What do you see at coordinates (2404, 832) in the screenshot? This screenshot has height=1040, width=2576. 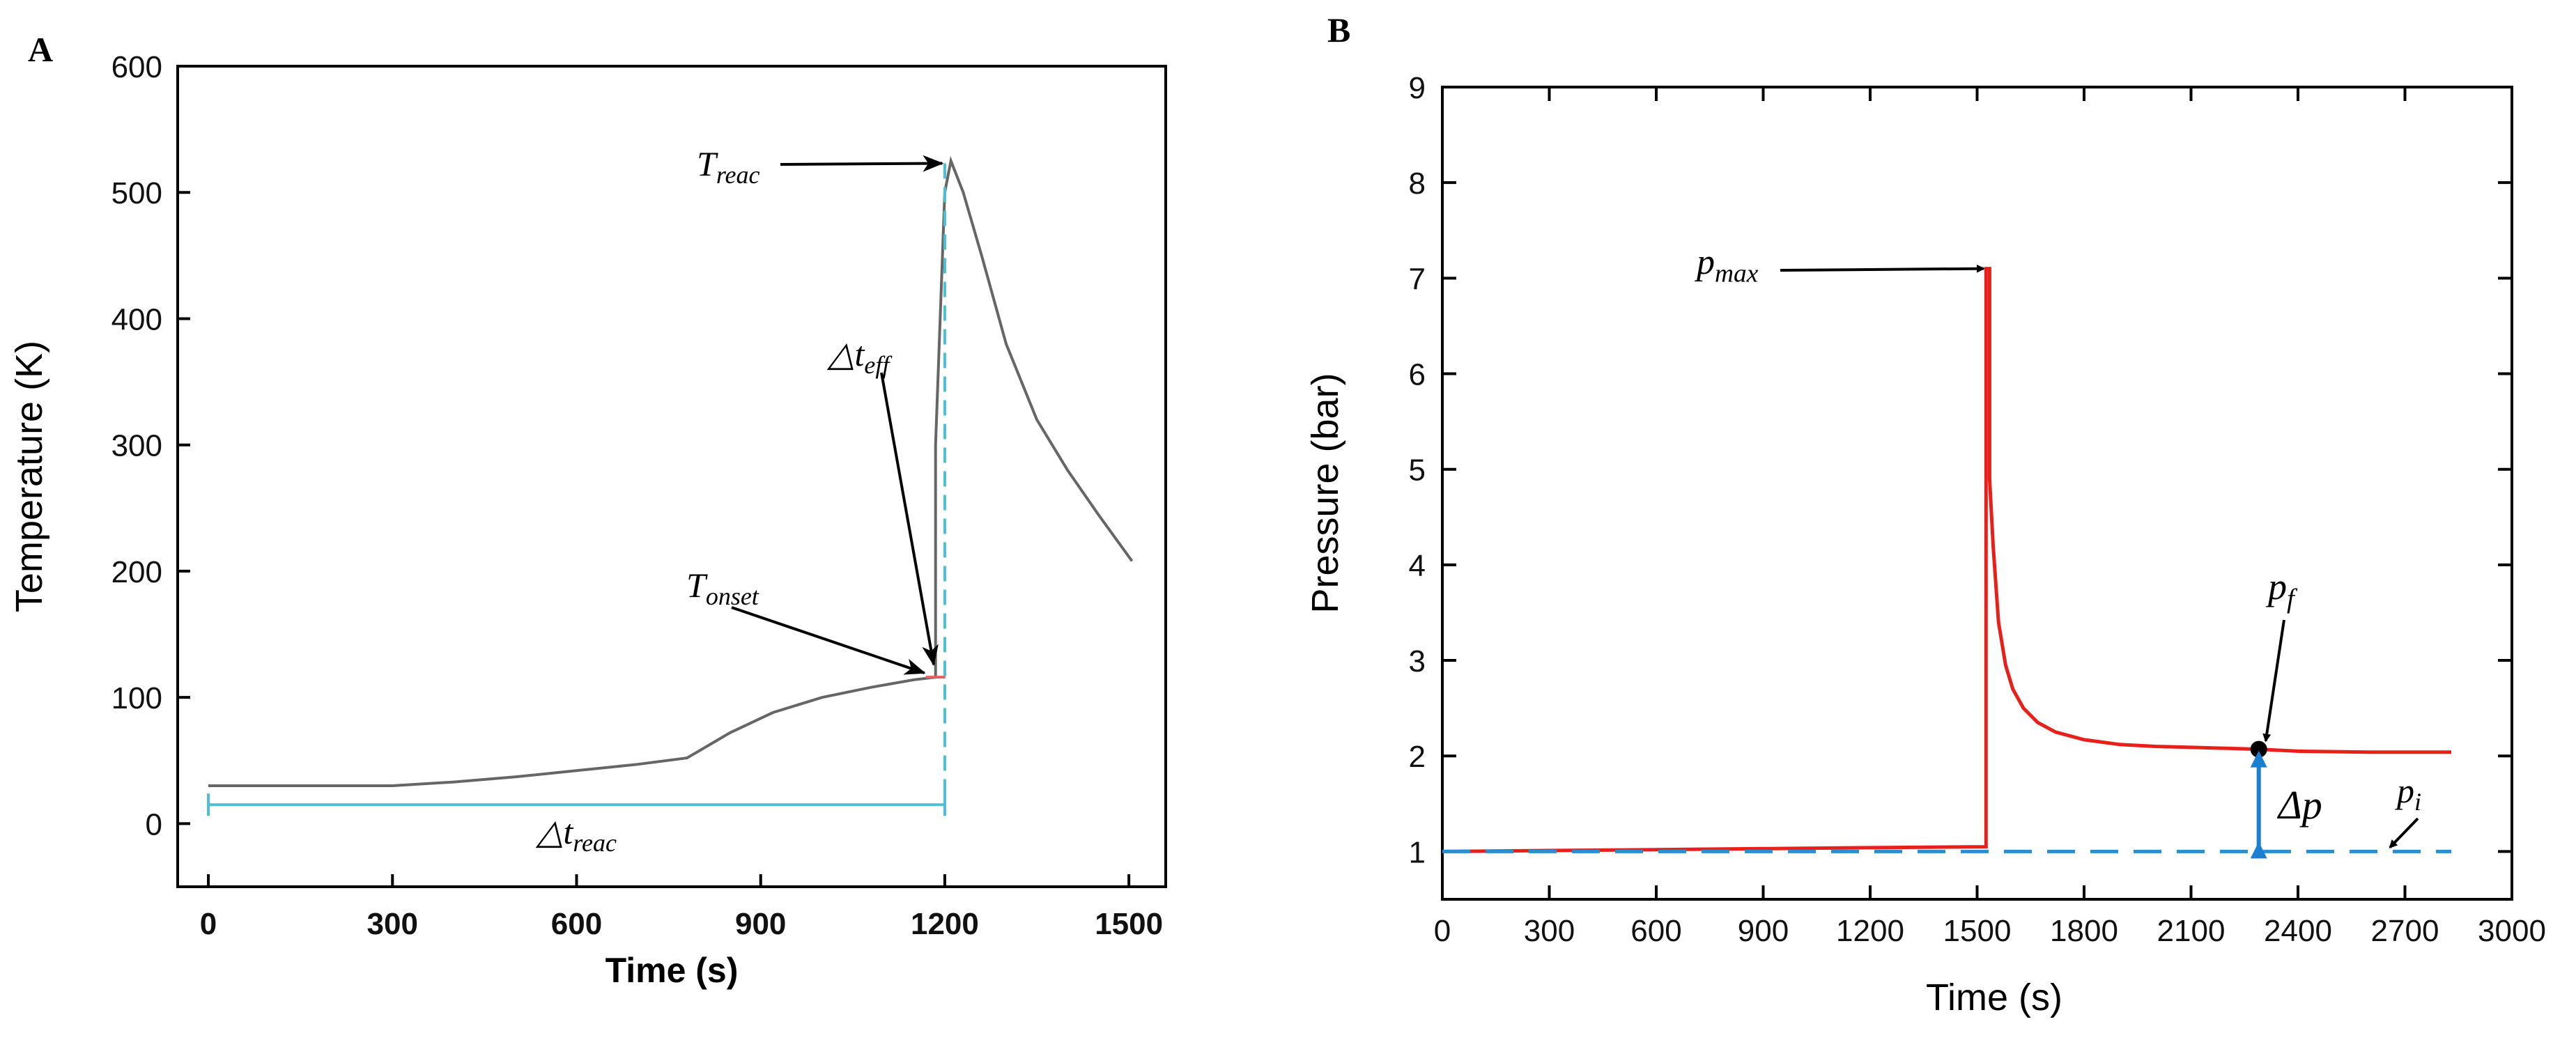 I see `p-i-arrow` at bounding box center [2404, 832].